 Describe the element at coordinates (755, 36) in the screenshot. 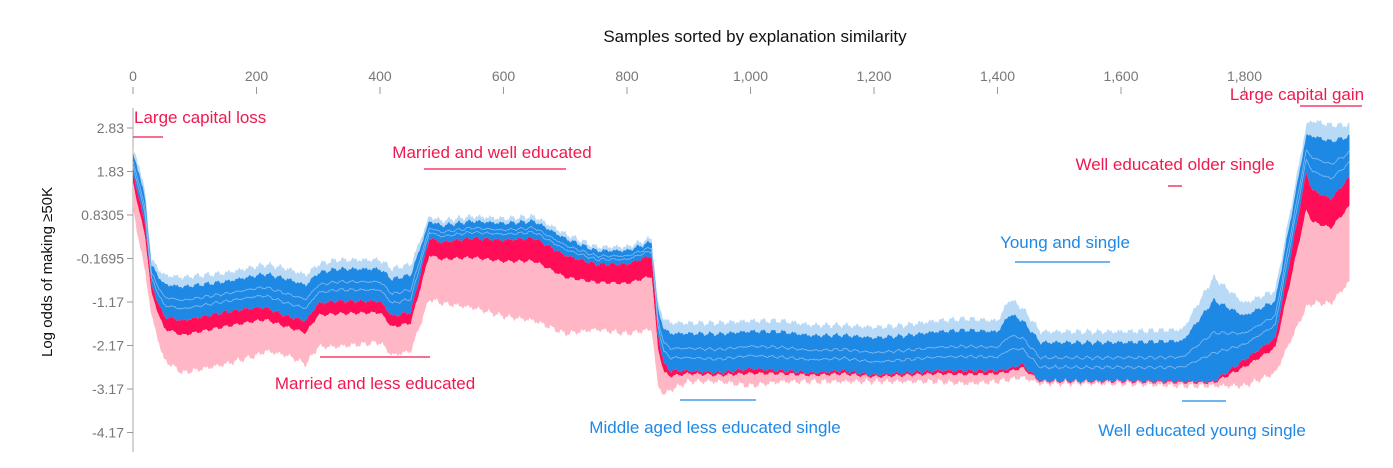

I see `chart-title: Samples sorted by explanation similarity` at that location.